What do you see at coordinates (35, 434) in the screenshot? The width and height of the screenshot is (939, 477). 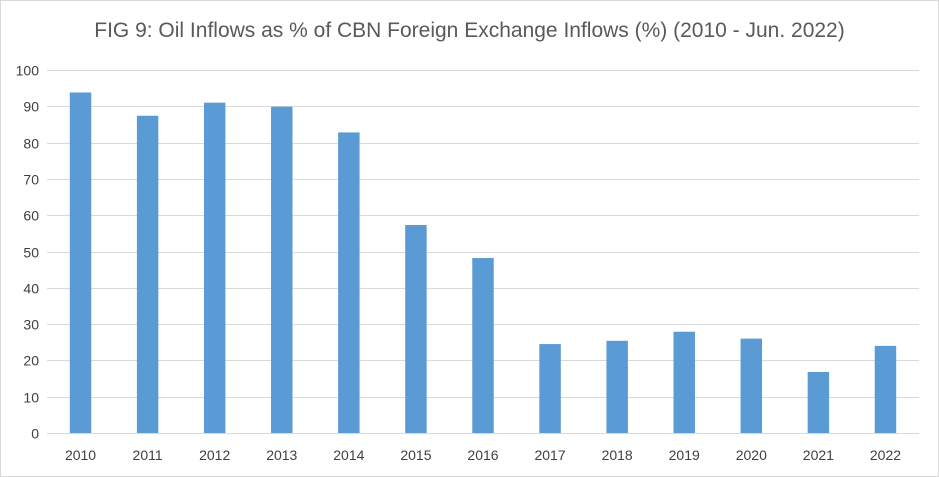 I see `y-tick-label: 0` at bounding box center [35, 434].